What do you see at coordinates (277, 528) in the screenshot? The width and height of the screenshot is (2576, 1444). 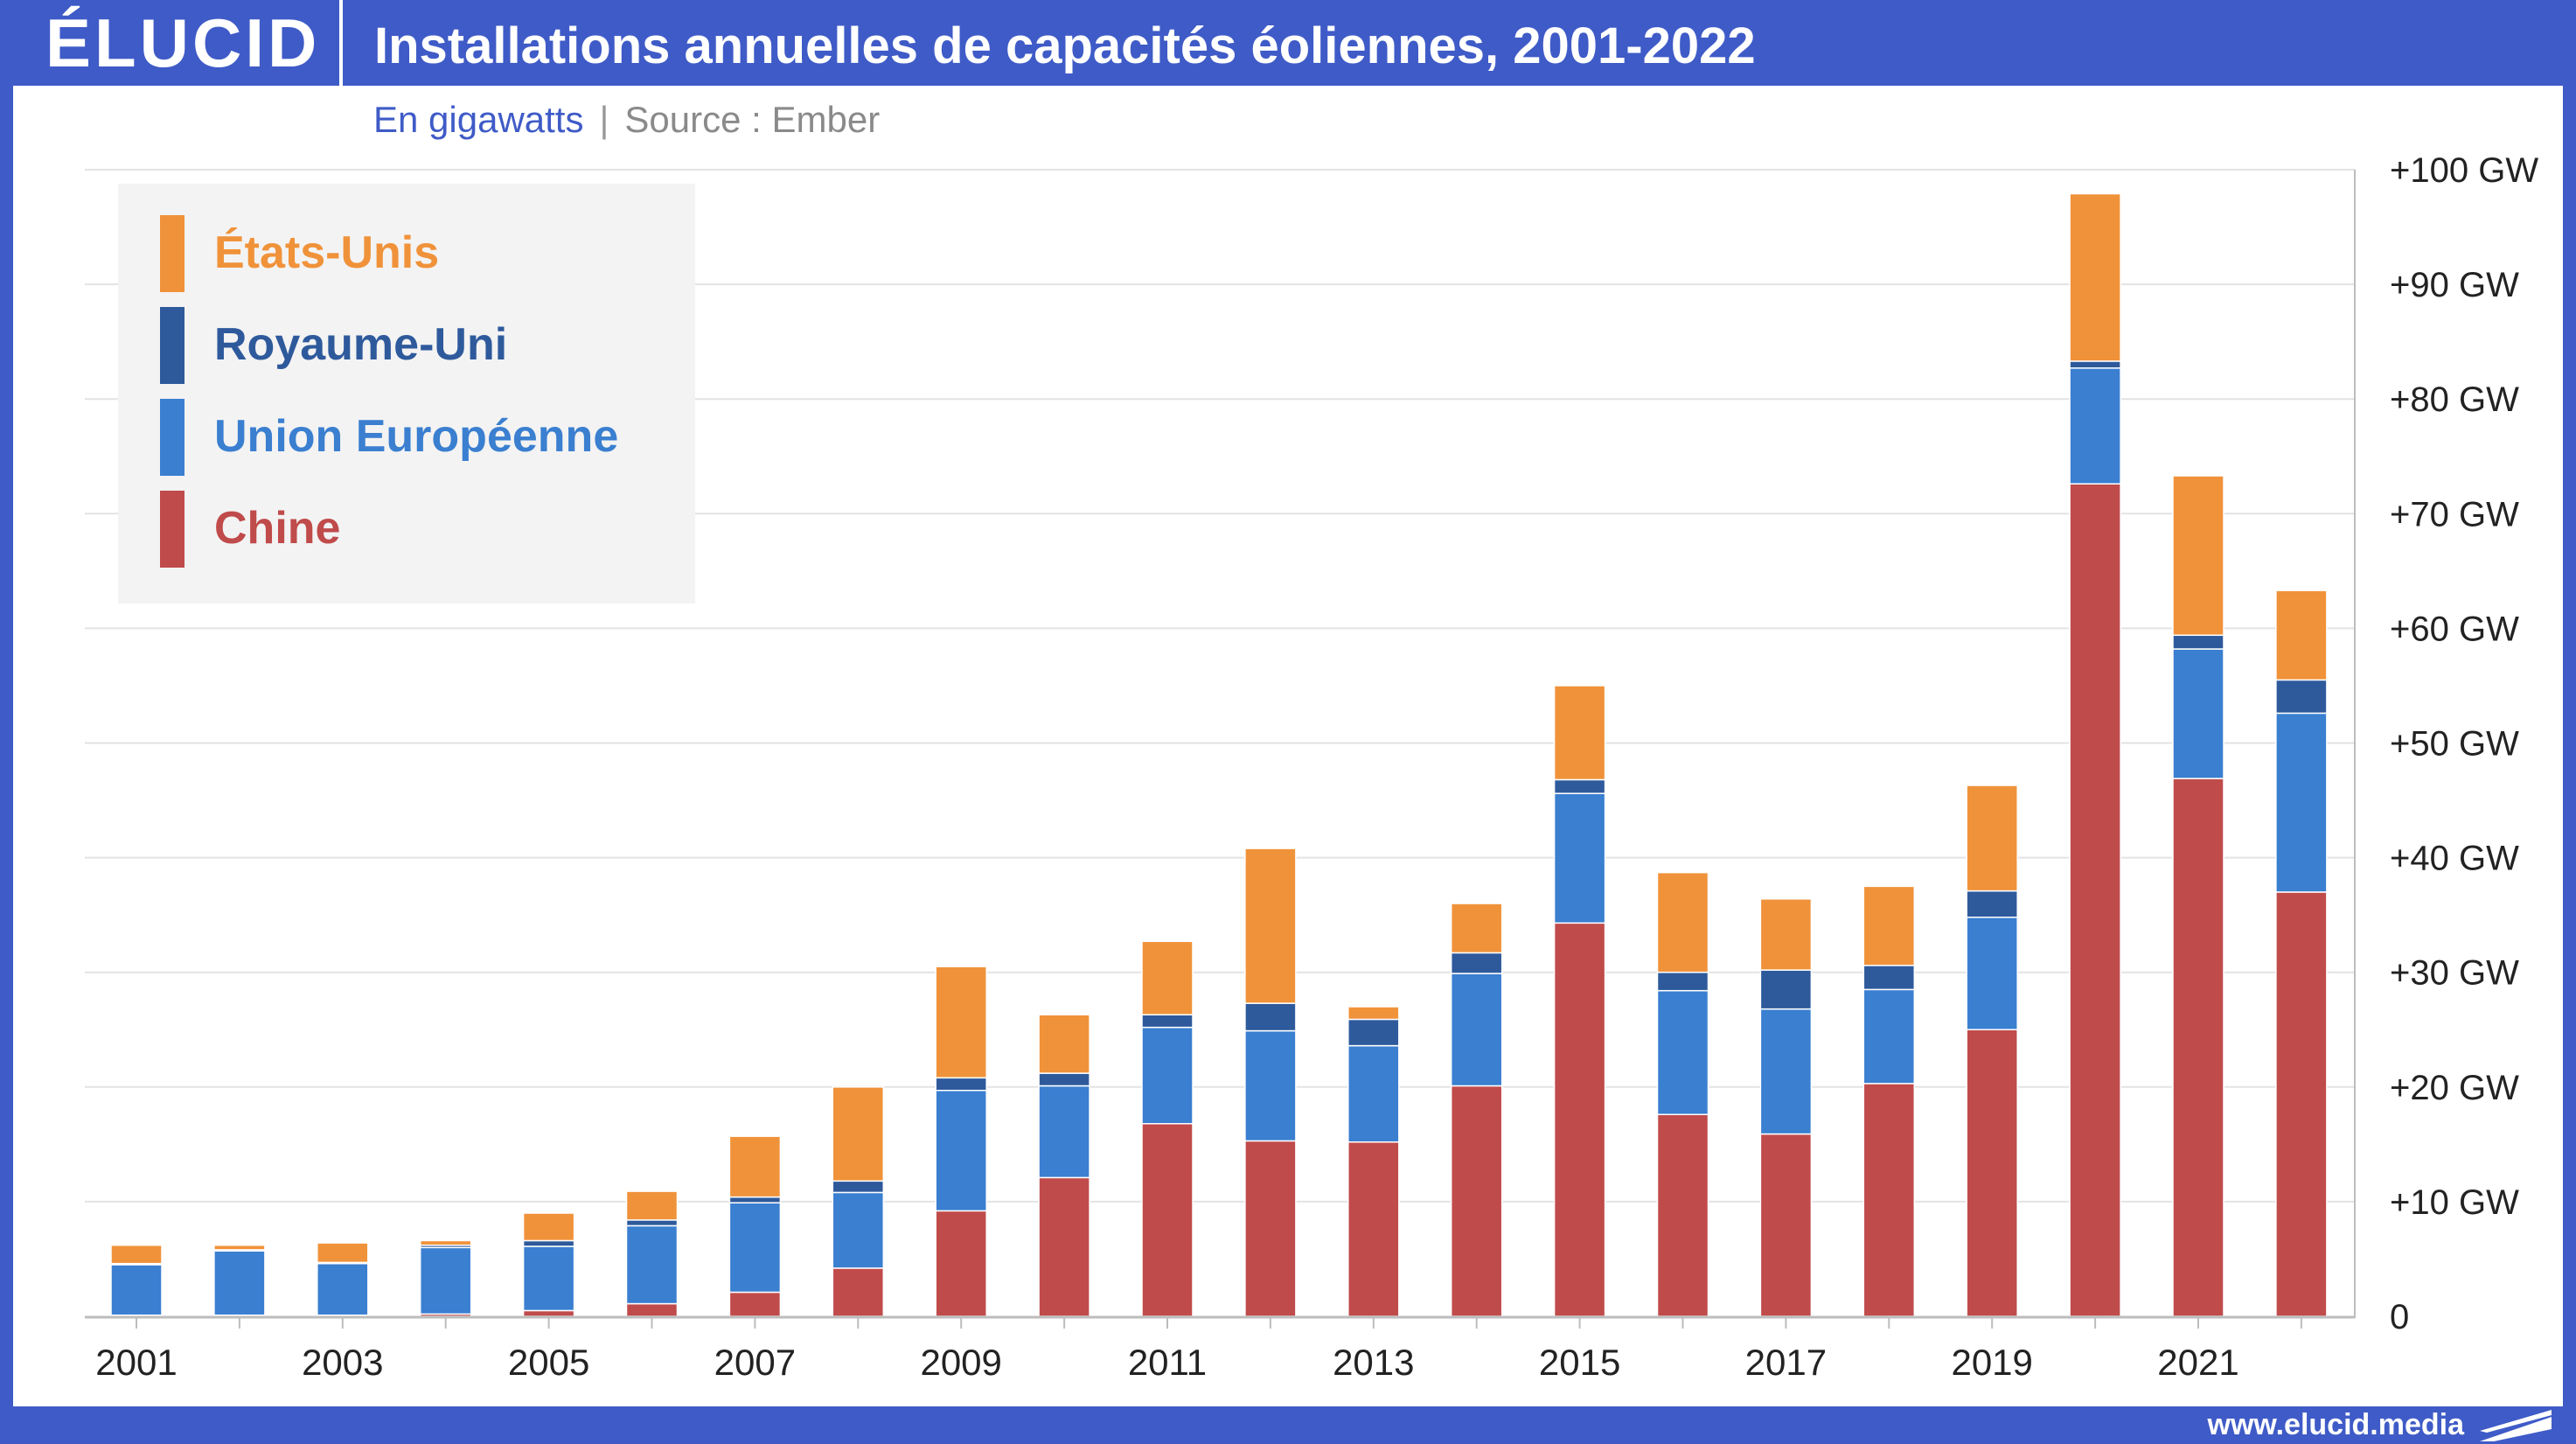 I see `legend-label-chine: Chine` at bounding box center [277, 528].